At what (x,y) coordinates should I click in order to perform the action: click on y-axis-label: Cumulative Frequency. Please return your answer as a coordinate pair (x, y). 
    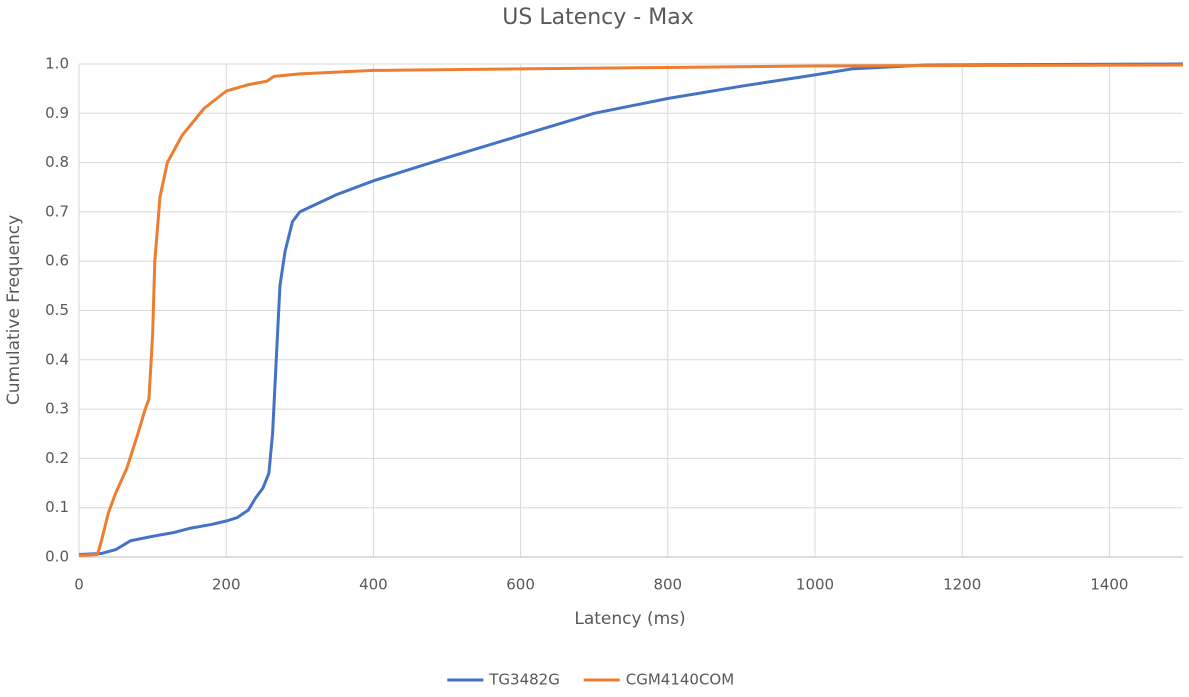
    Looking at the image, I should click on (14, 310).